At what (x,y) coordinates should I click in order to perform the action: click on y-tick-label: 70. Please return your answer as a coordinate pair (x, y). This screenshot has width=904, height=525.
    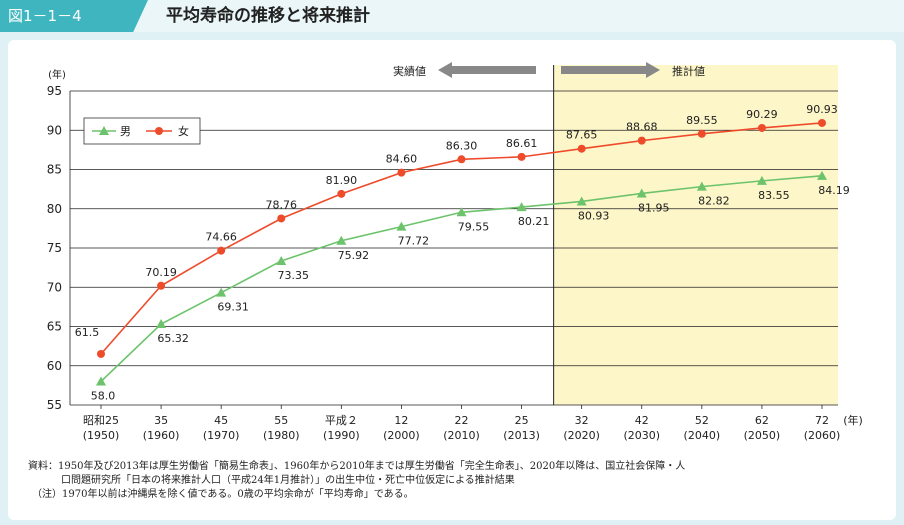
    Looking at the image, I should click on (54, 287).